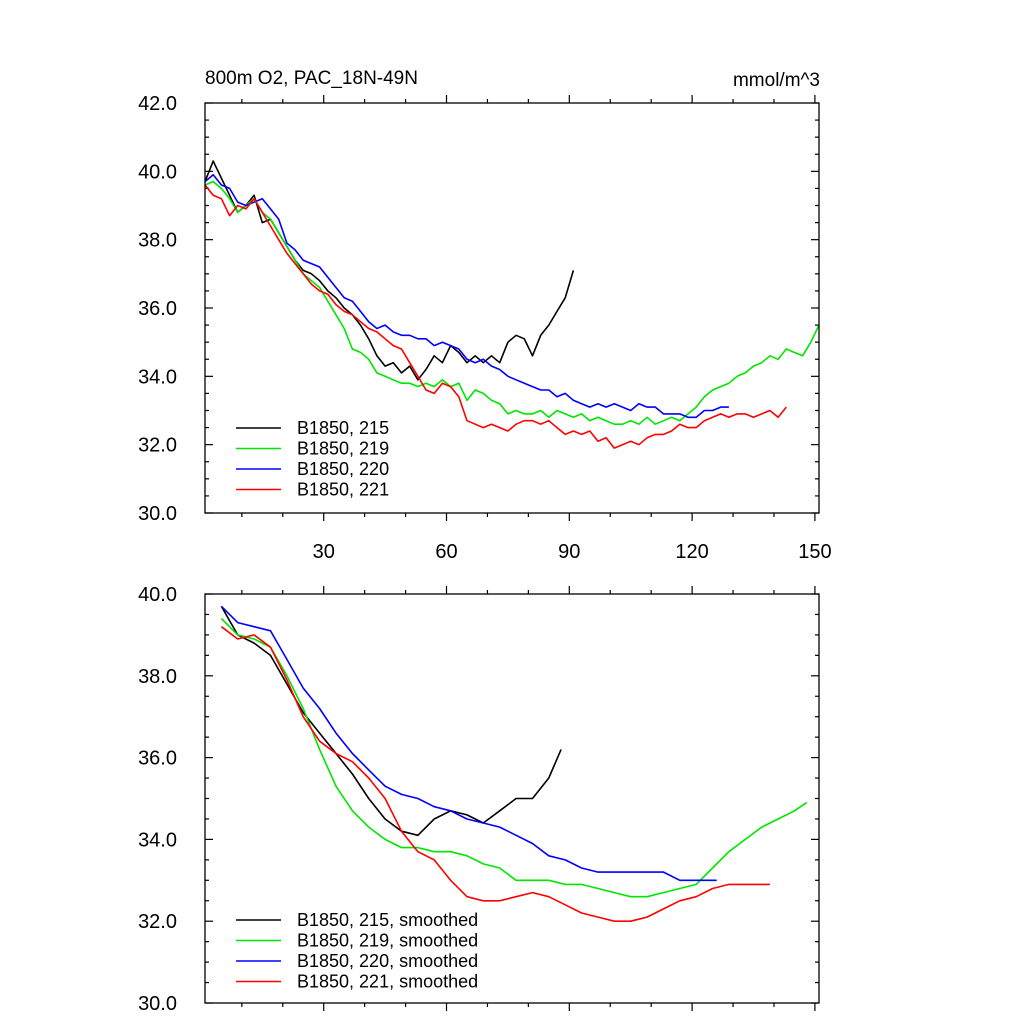 This screenshot has width=1024, height=1024. I want to click on legend-label-1: B1850, 215, smoothed, so click(387, 920).